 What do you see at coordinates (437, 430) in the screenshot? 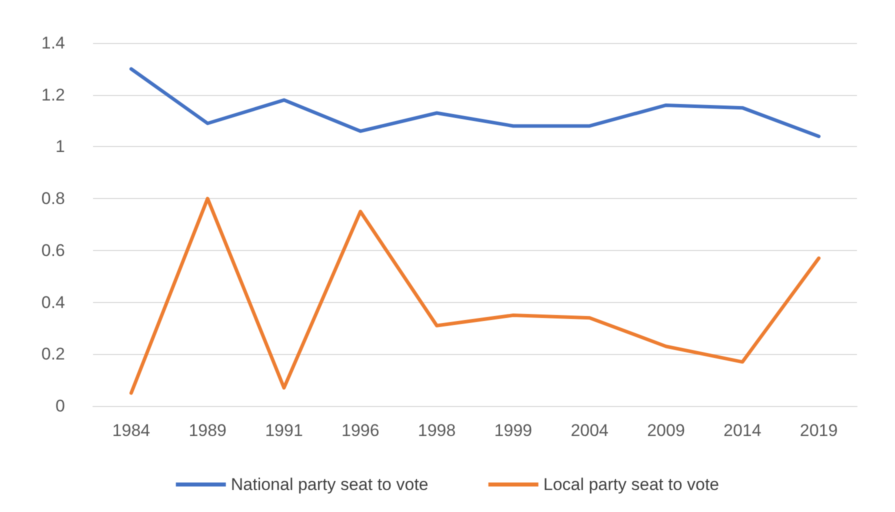
I see `x-tick-label: 1998` at bounding box center [437, 430].